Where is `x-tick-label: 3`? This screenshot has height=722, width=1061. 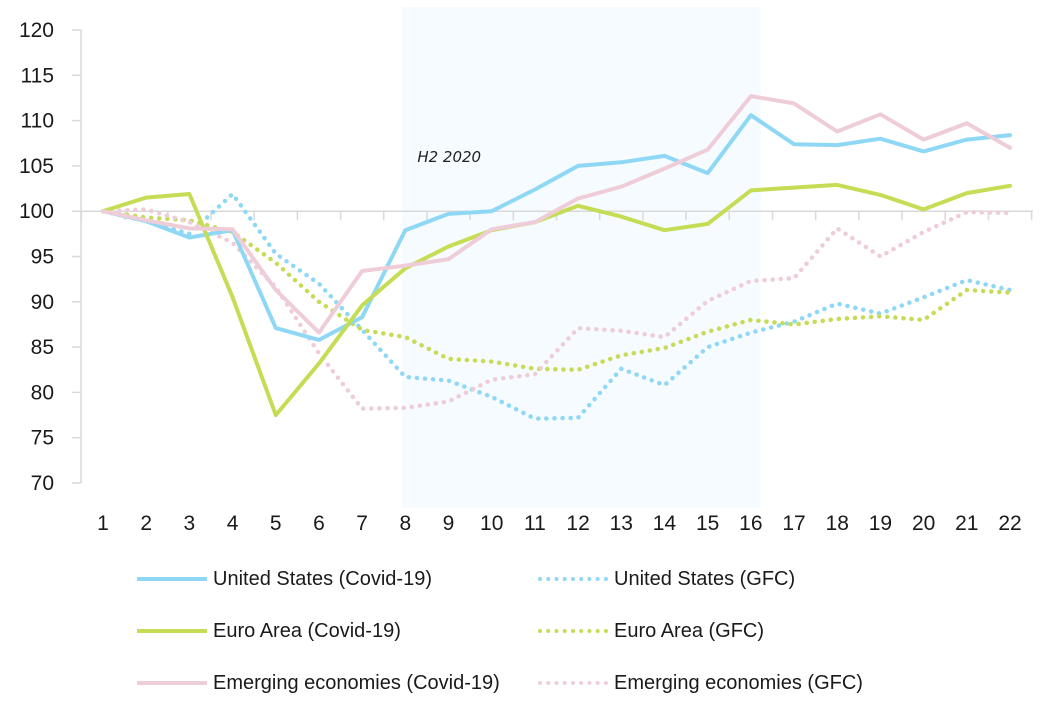 x-tick-label: 3 is located at coordinates (190, 523).